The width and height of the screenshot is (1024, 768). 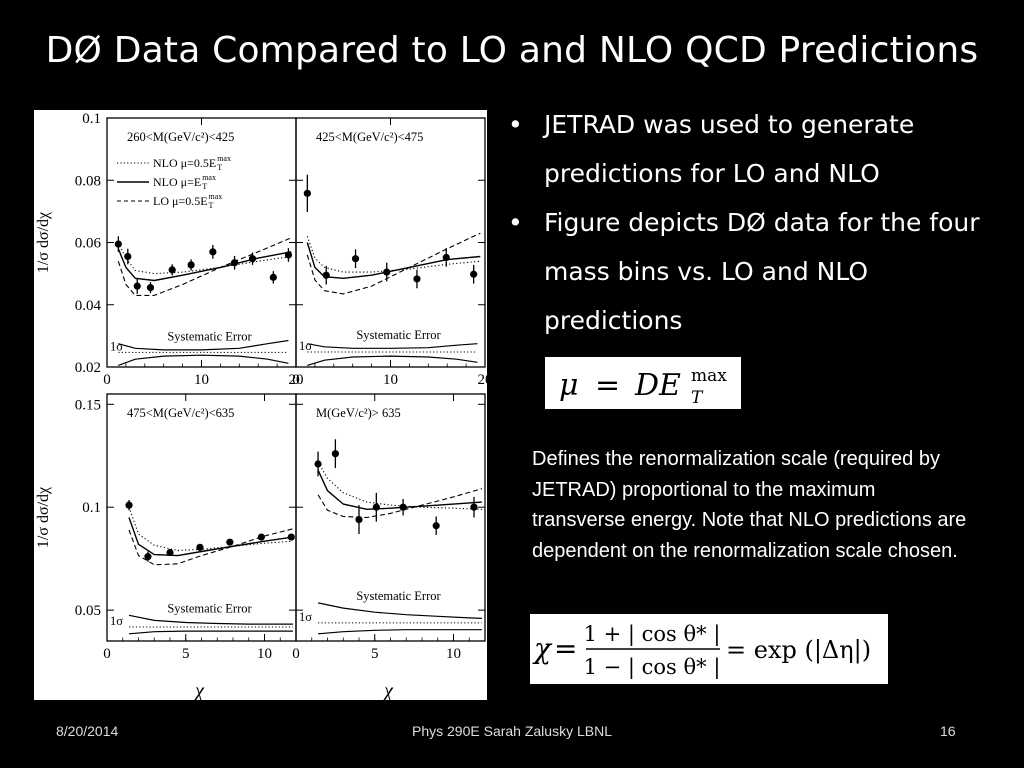 What do you see at coordinates (798, 650) in the screenshot?
I see `eq-chi-rhs: = exp (|Δη|)` at bounding box center [798, 650].